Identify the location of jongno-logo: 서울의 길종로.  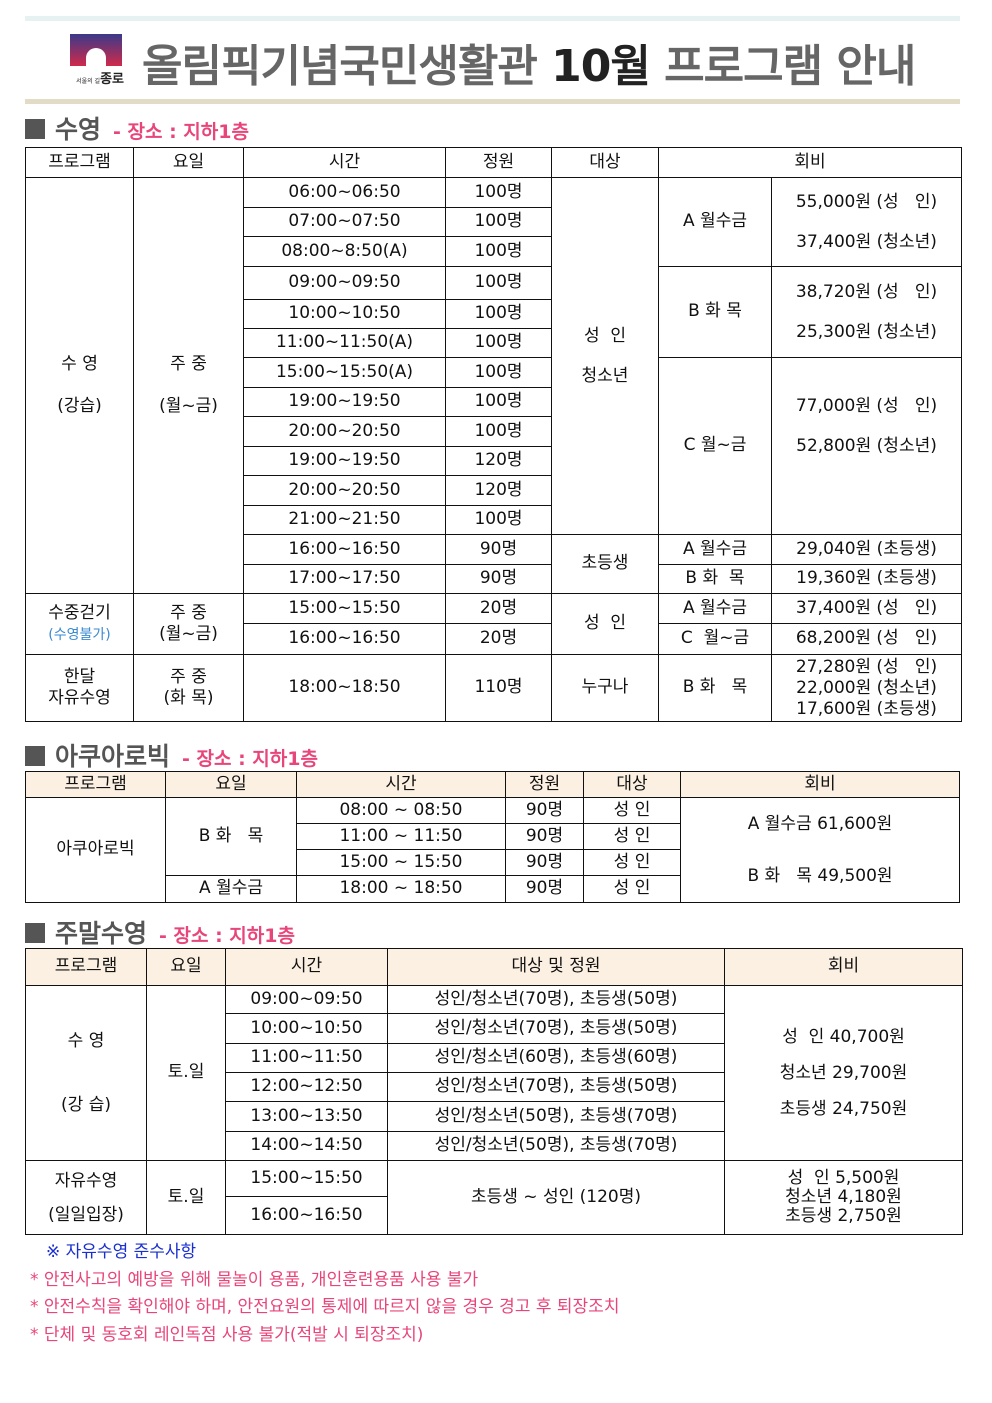
(96, 60).